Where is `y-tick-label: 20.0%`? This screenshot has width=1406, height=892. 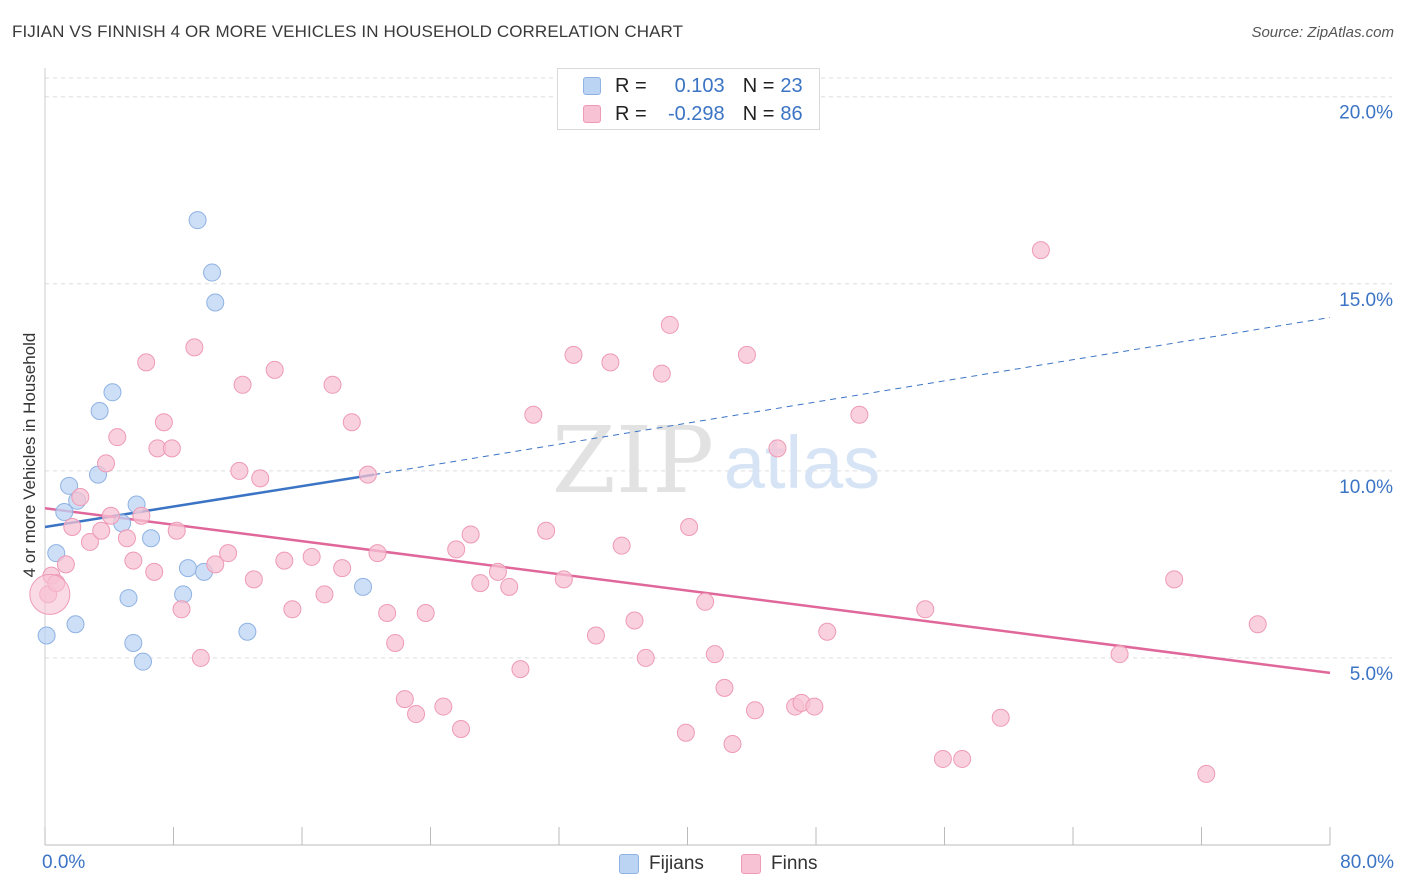 y-tick-label: 20.0% is located at coordinates (1366, 113).